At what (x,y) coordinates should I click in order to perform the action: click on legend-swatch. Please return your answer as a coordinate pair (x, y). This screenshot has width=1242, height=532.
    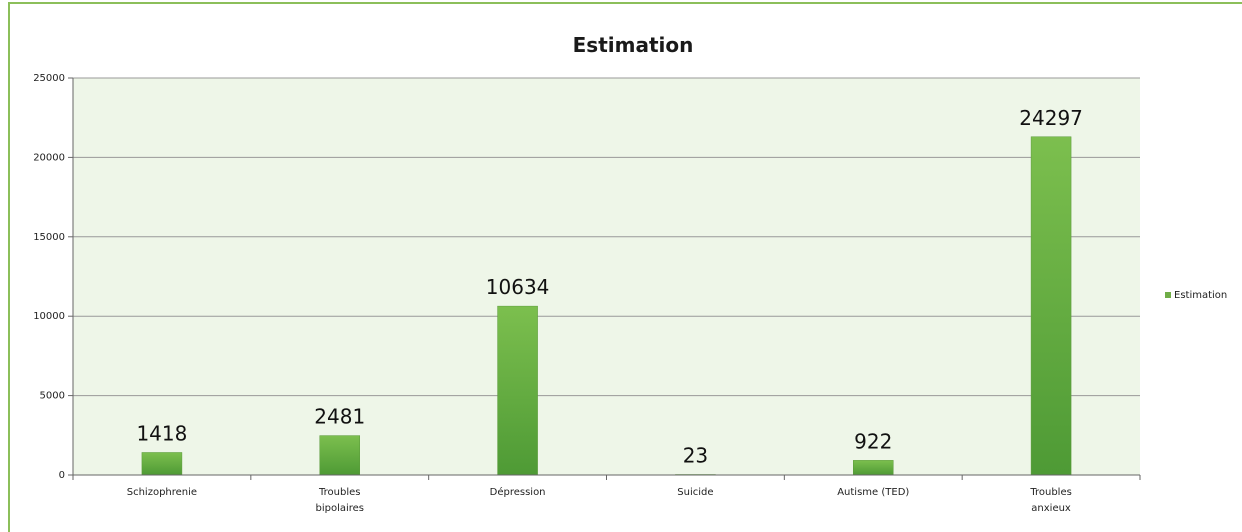
    Looking at the image, I should click on (1168, 295).